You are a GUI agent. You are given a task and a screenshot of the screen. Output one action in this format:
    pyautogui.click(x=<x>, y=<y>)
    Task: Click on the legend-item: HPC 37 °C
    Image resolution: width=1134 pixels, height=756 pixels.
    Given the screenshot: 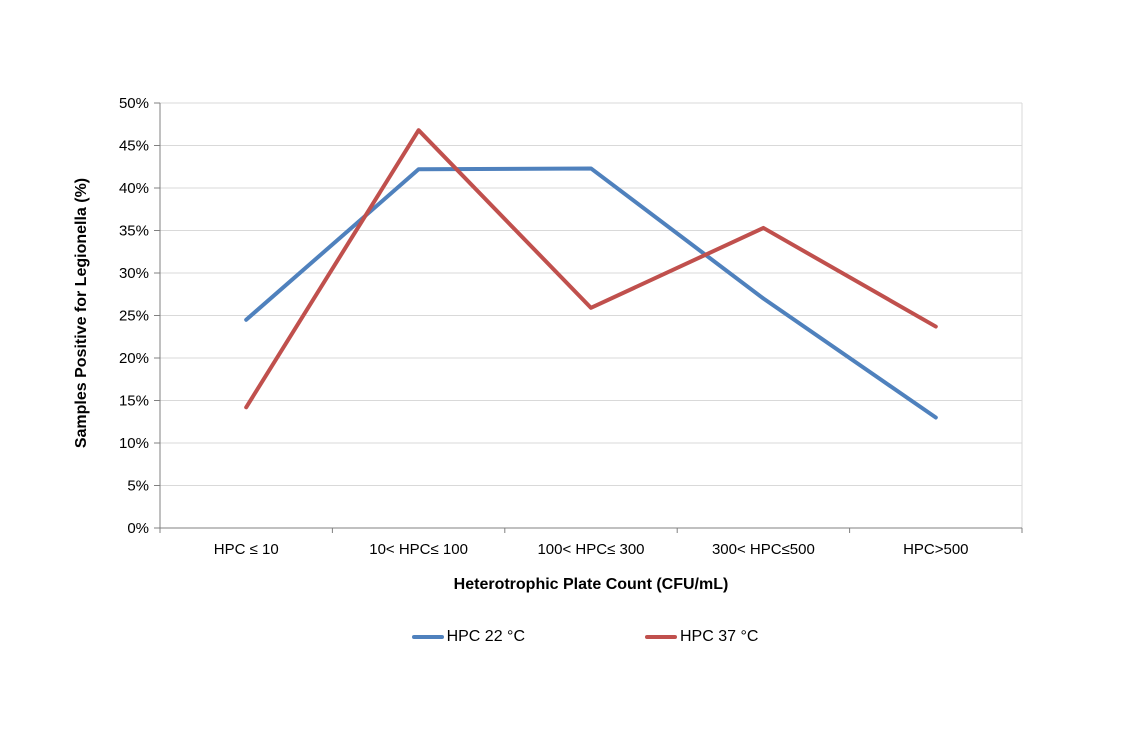 What is the action you would take?
    pyautogui.click(x=701, y=637)
    